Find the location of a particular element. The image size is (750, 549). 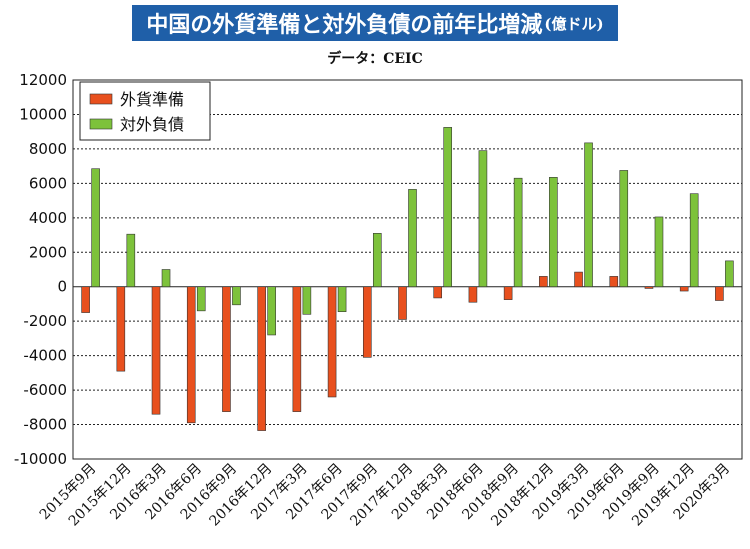

data-source-note: データ：CEIC is located at coordinates (375, 59).